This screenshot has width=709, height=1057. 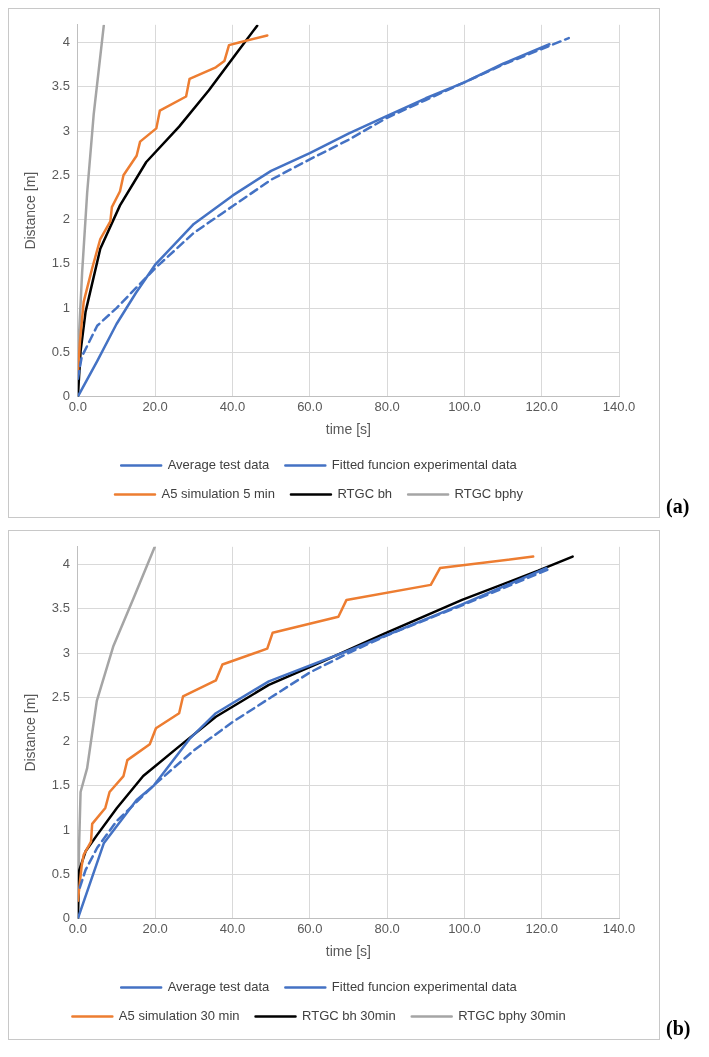 I want to click on legend-label: RTGC bh 30min, so click(x=349, y=1016).